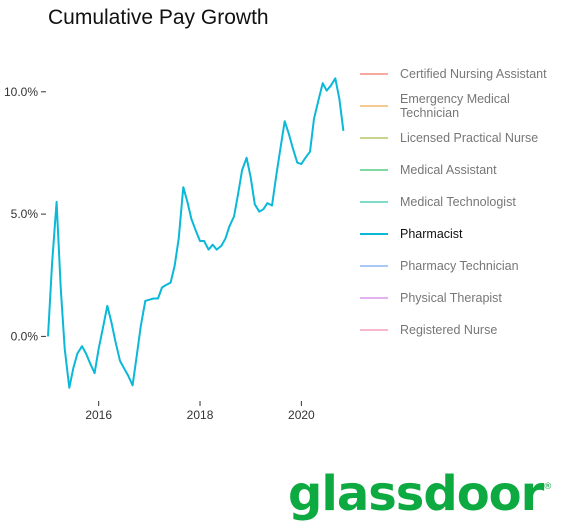  Describe the element at coordinates (448, 170) in the screenshot. I see `legend-label: Medical Assistant` at that location.